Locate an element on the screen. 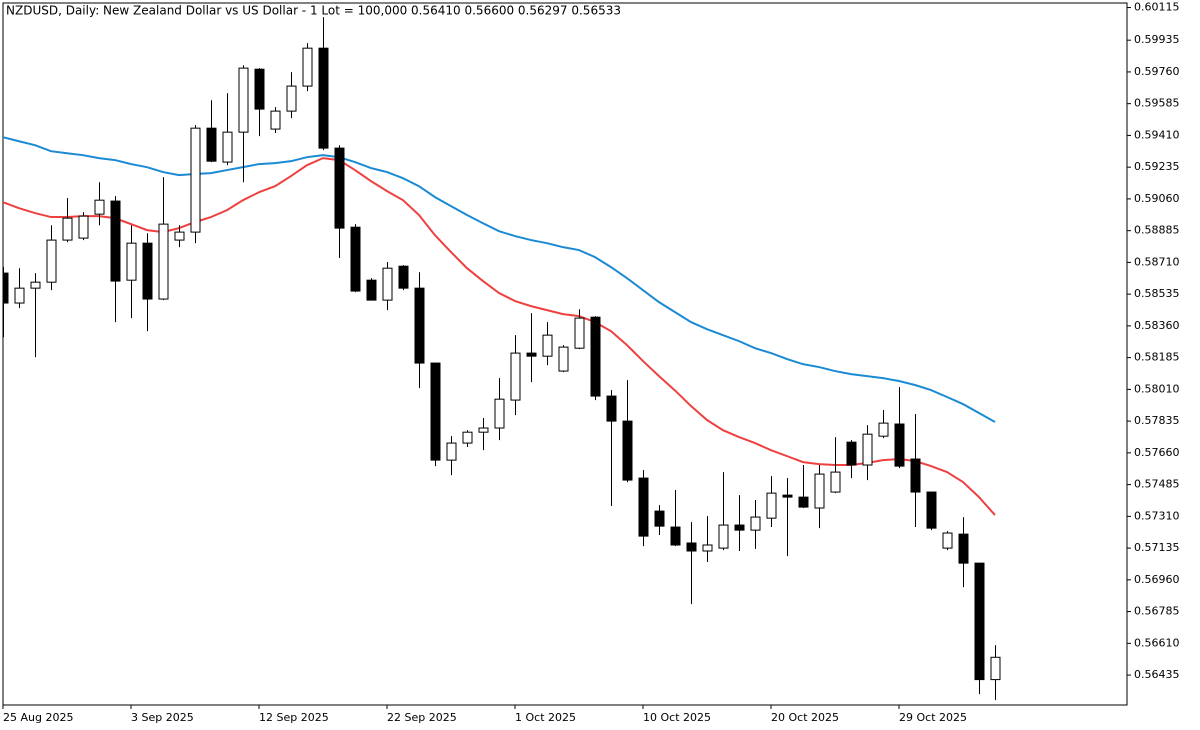 The width and height of the screenshot is (1200, 730). y-tick-label: 0.58535 is located at coordinates (1157, 293).